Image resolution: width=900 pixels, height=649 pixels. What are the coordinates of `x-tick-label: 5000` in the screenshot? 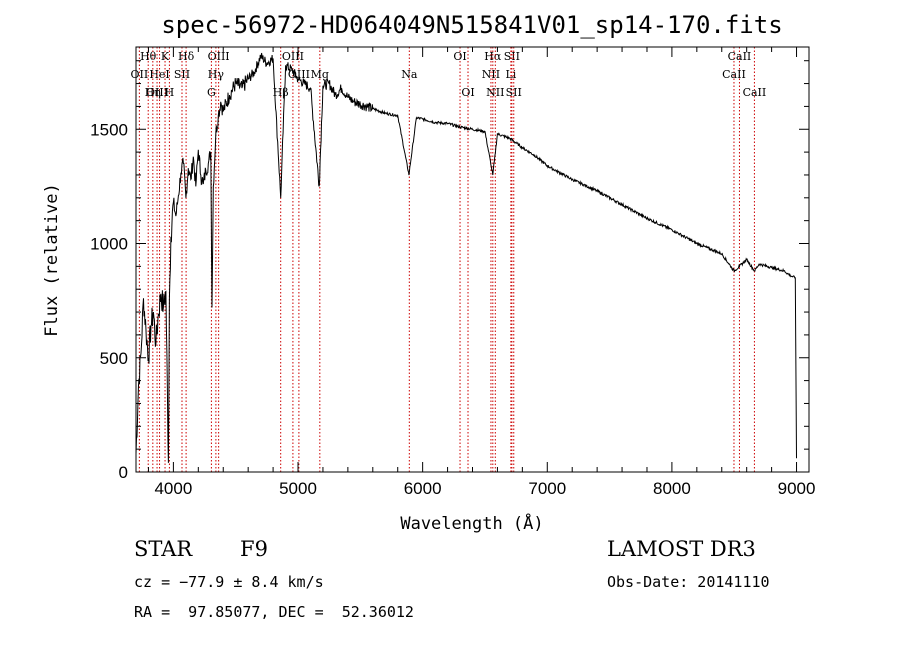 It's located at (298, 488).